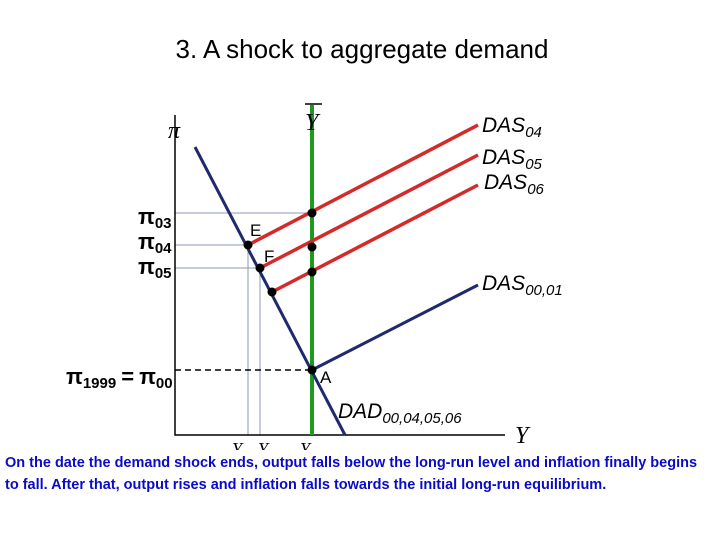 The width and height of the screenshot is (720, 540). I want to click on title: 3. A shock to aggregate demand, so click(362, 49).